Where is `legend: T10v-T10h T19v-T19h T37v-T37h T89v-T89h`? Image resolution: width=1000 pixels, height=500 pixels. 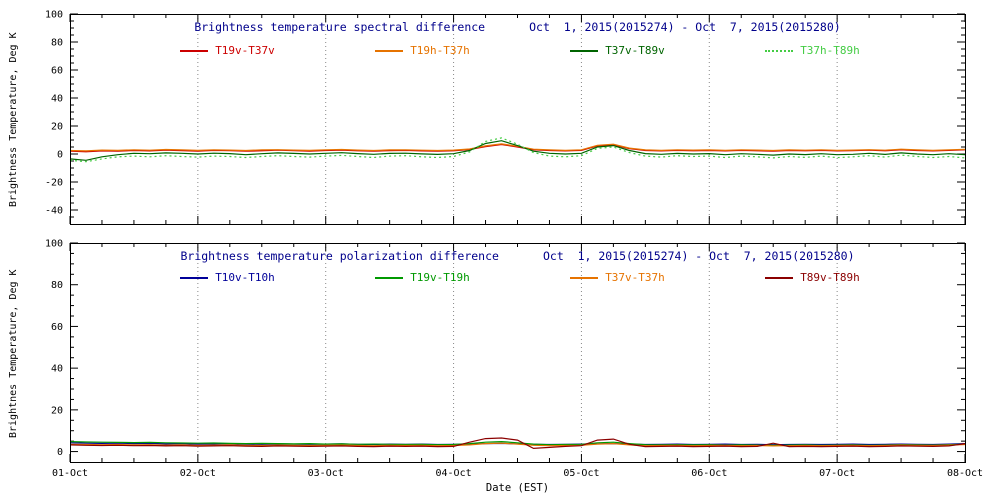 legend: T10v-T10h T19v-T19h T37v-T37h T89v-T89h is located at coordinates (520, 277).